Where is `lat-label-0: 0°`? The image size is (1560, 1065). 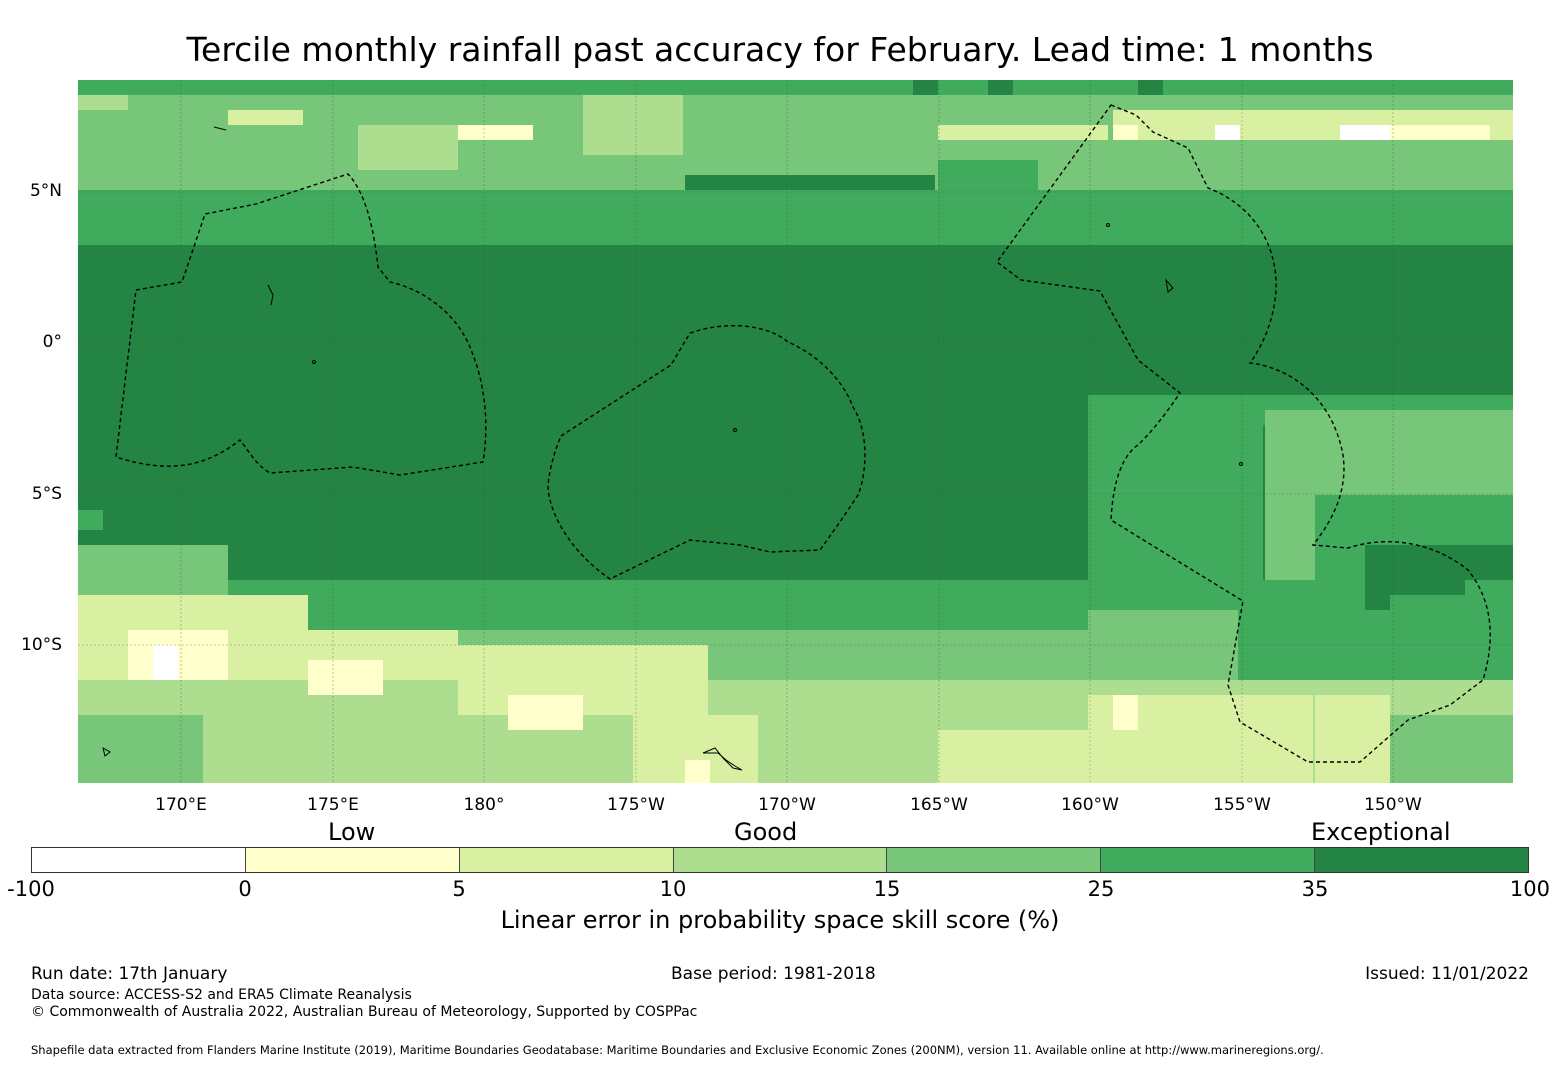 lat-label-0: 0° is located at coordinates (52, 342).